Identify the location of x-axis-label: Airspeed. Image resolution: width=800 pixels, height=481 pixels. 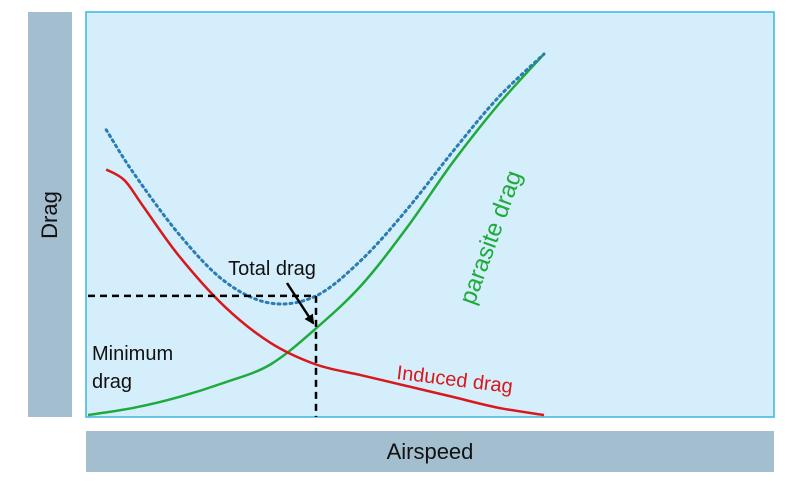
(430, 451).